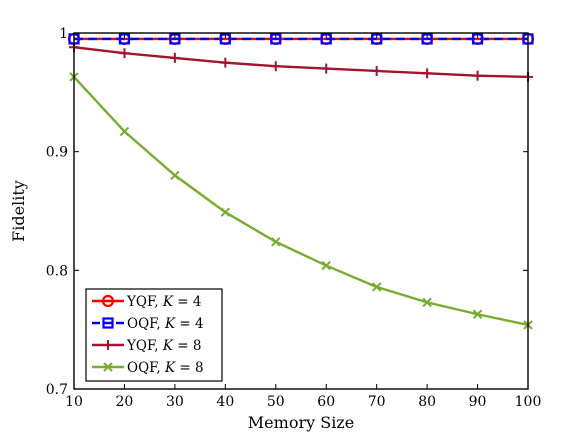  I want to click on legend-item-3: OQF, K = 8, so click(148, 368).